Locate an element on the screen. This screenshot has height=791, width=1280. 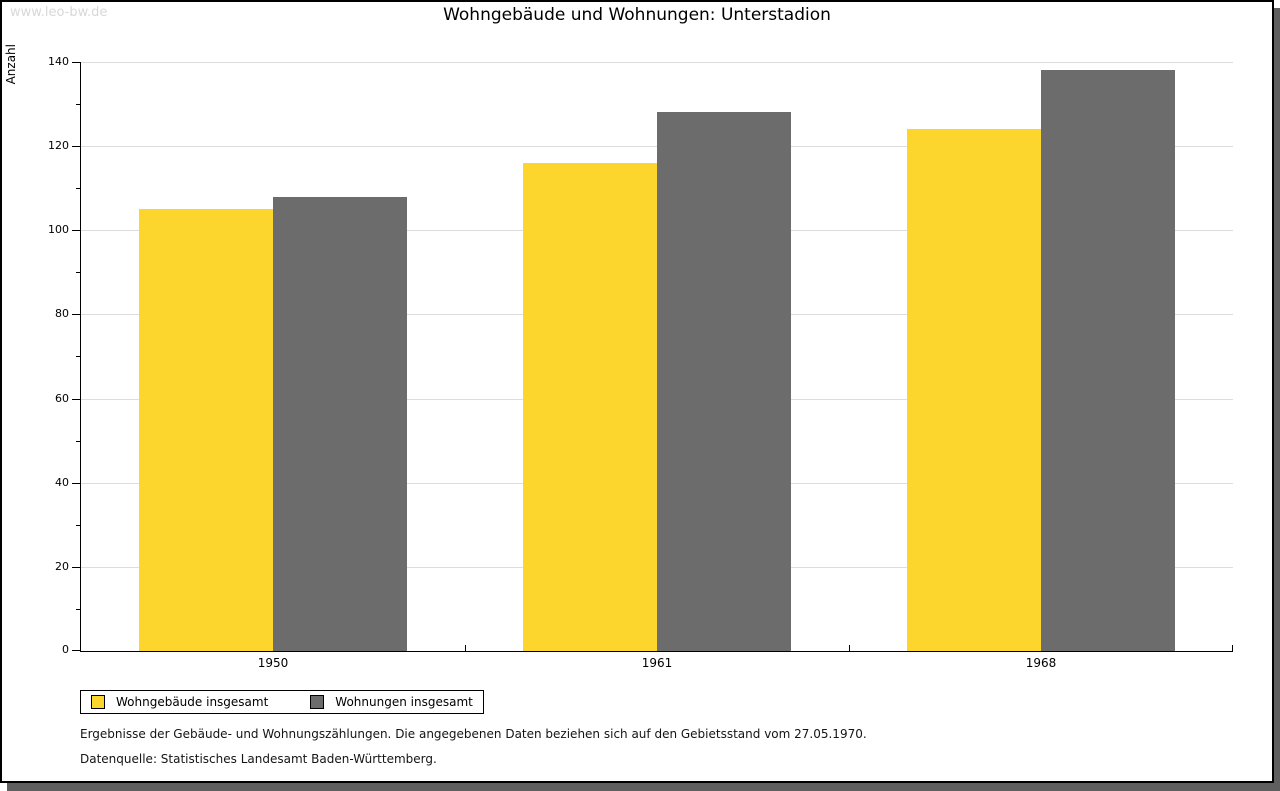
y-axis-label-140: 140 is located at coordinates (58, 61).